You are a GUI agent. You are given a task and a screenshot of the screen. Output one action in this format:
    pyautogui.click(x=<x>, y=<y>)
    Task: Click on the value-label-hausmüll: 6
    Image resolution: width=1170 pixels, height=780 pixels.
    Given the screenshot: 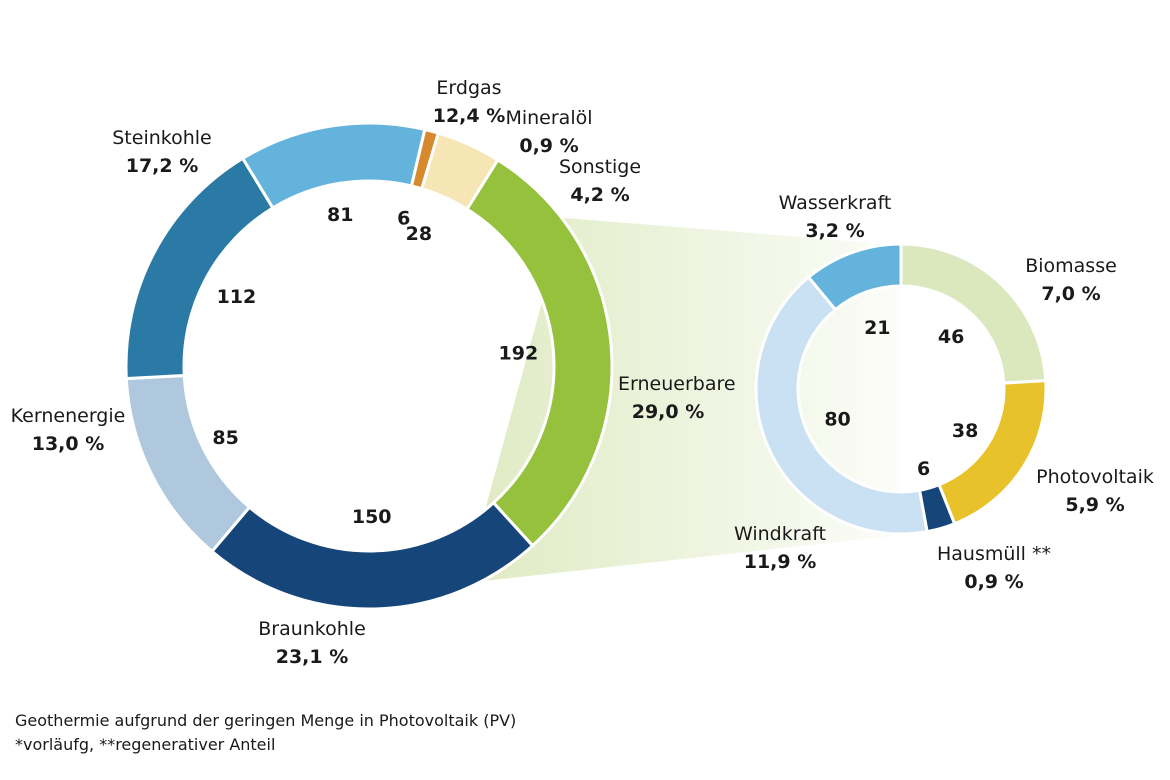 What is the action you would take?
    pyautogui.click(x=923, y=469)
    